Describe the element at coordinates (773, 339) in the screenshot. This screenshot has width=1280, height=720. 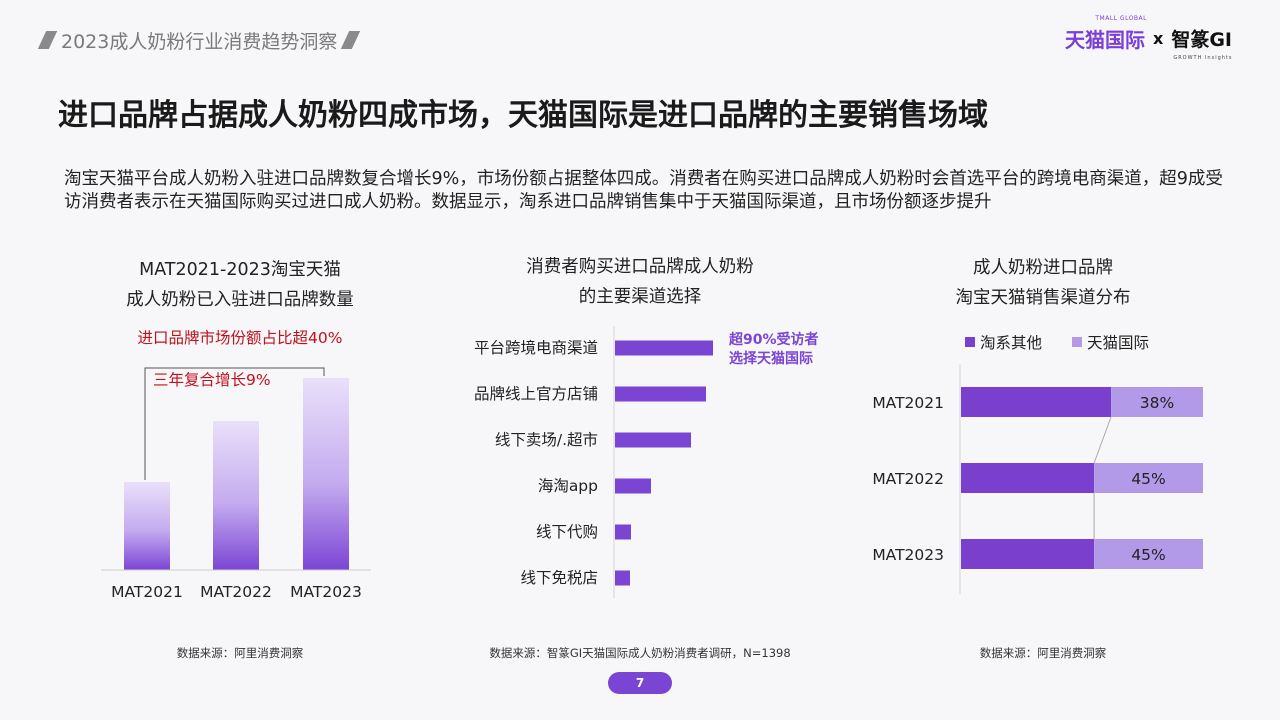
I see `chart2-callout-line1: 超90%受访者` at that location.